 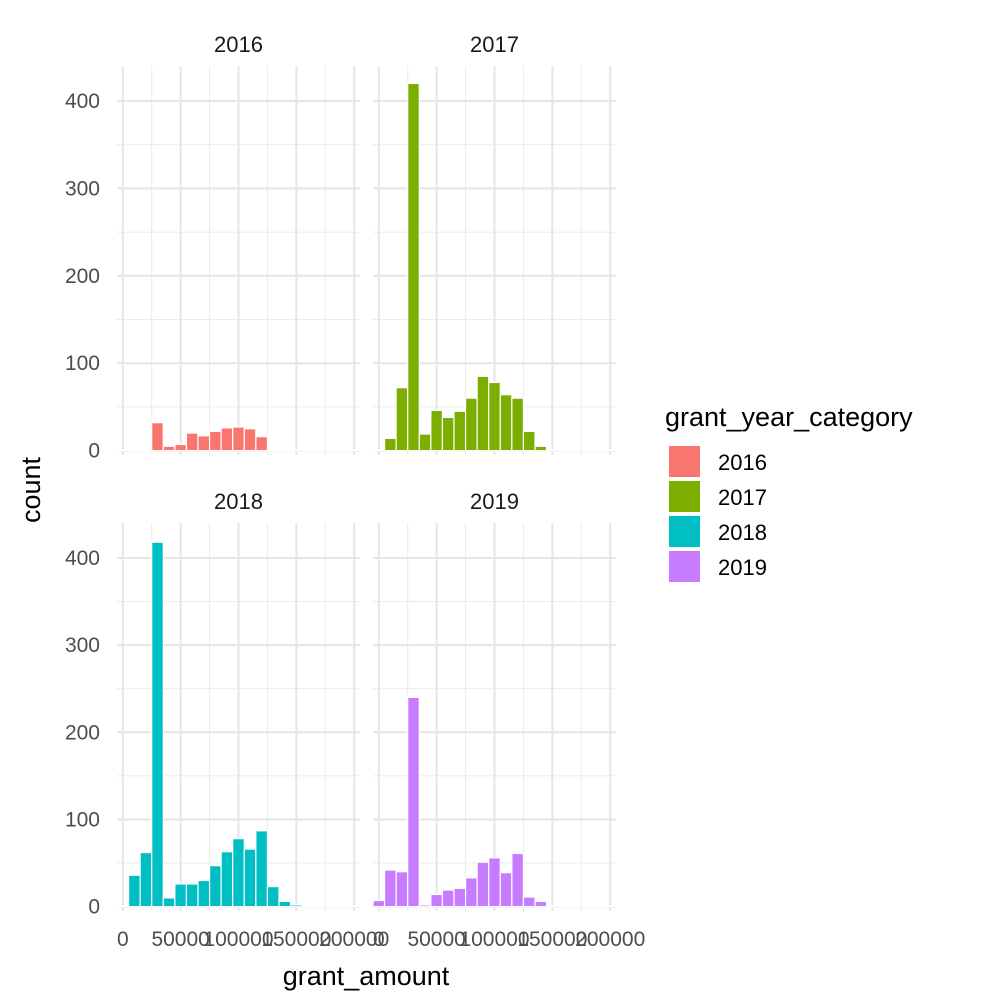 I want to click on legend: grant_year_category 2016 2017 2018 2019, so click(x=789, y=492).